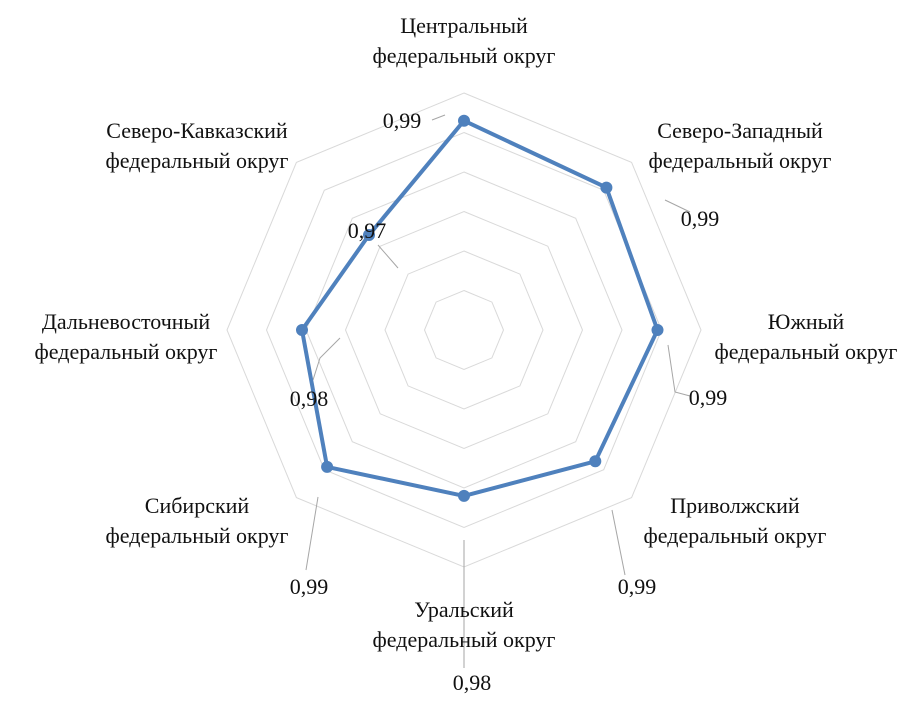  I want to click on category-label-line: Северо-Западный, so click(740, 130).